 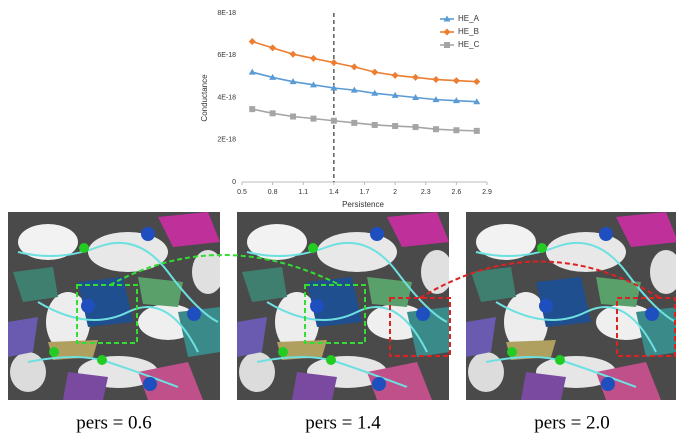 What do you see at coordinates (114, 422) in the screenshot?
I see `caption: pers = 0.6` at bounding box center [114, 422].